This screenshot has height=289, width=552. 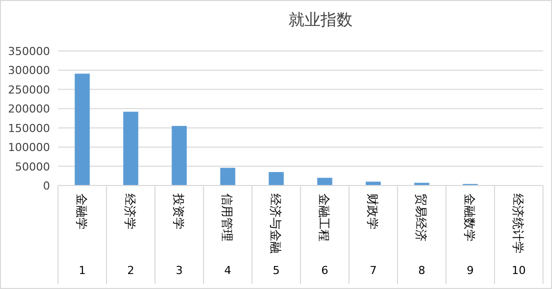 I want to click on text: 1, so click(x=82, y=270).